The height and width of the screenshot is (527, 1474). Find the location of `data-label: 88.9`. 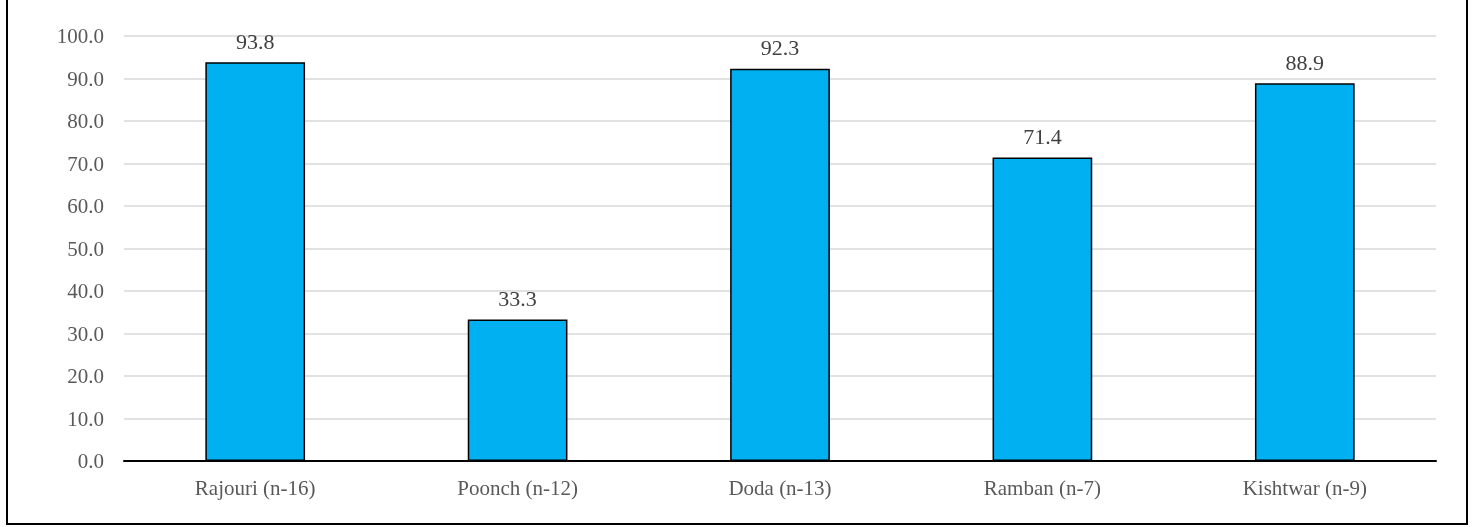

data-label: 88.9 is located at coordinates (1305, 62).